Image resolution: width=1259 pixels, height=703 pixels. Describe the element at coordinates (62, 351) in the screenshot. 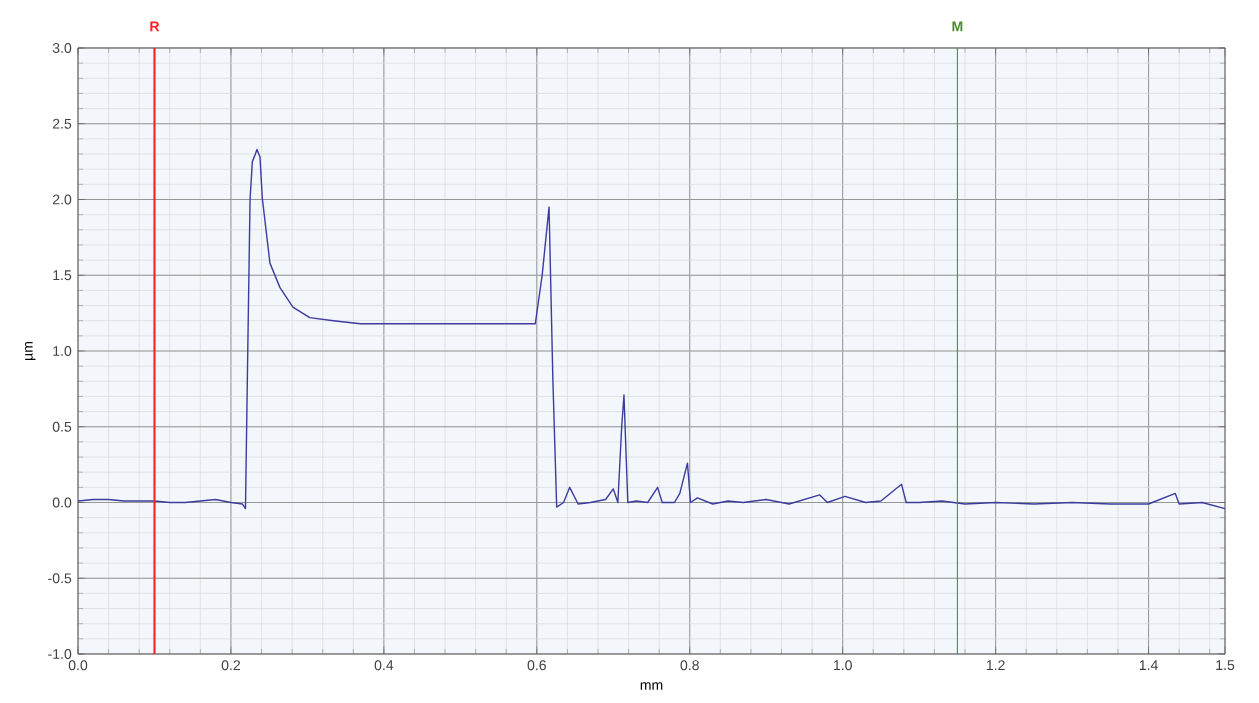

I see `y-tick-label: 1.0` at that location.